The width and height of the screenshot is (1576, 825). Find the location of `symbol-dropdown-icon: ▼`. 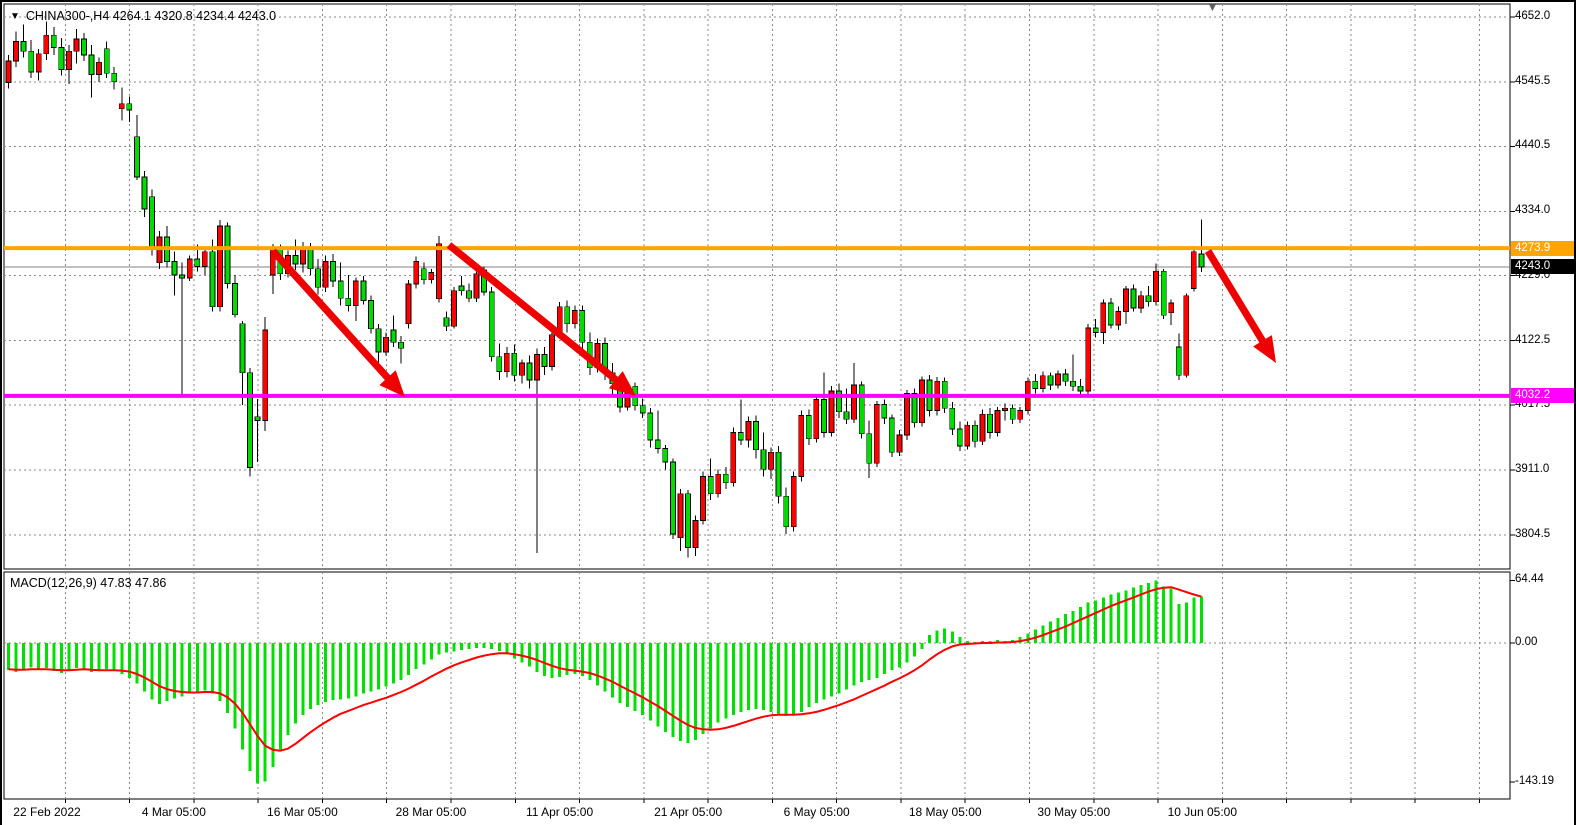

symbol-dropdown-icon: ▼ is located at coordinates (15, 16).